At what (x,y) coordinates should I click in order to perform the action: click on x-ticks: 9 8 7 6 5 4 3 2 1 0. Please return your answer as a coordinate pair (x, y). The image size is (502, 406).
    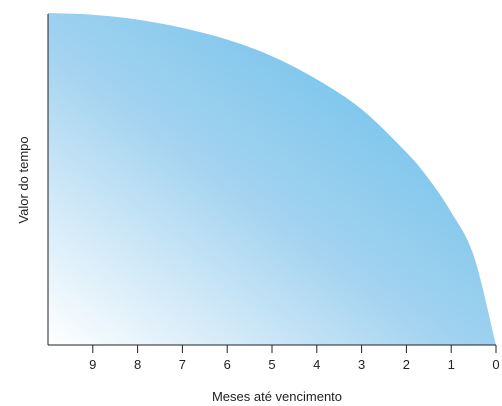
    Looking at the image, I should click on (294, 358).